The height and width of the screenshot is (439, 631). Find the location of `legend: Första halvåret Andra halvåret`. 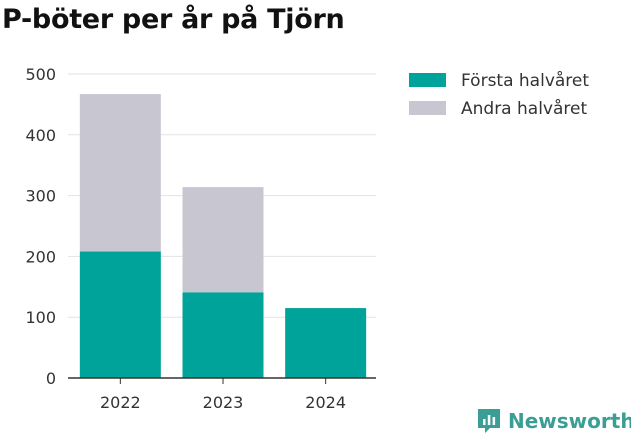

legend: Första halvåret Andra halvåret is located at coordinates (499, 94).